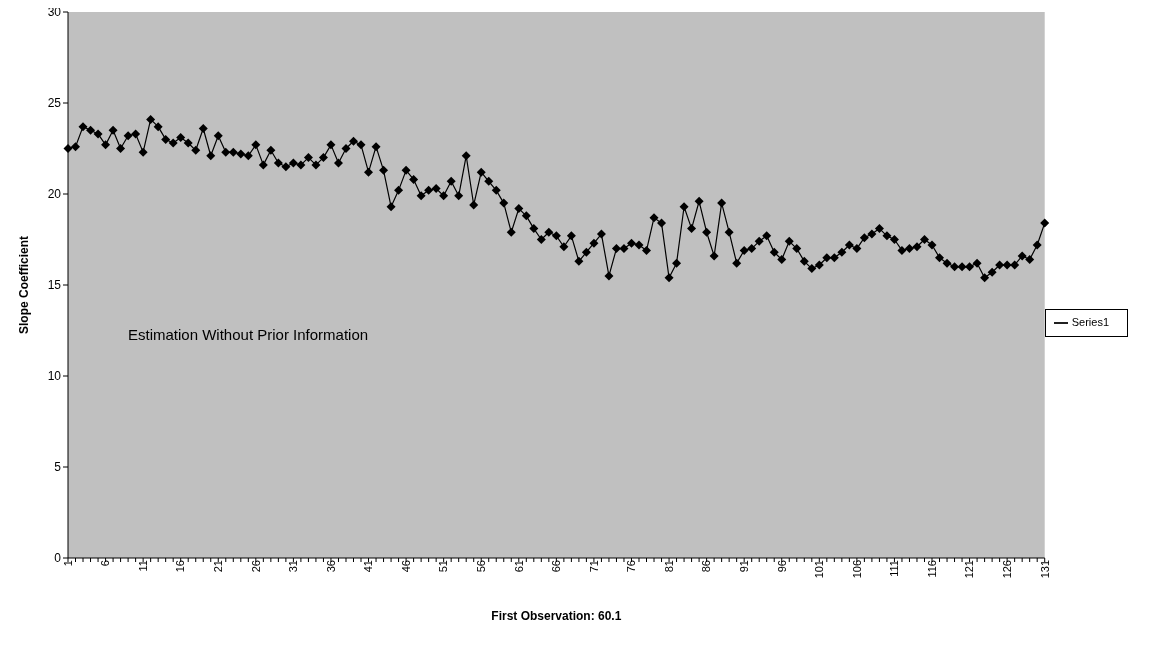 This screenshot has height=645, width=1156. What do you see at coordinates (556, 566) in the screenshot?
I see `x-tick-label: 66` at bounding box center [556, 566].